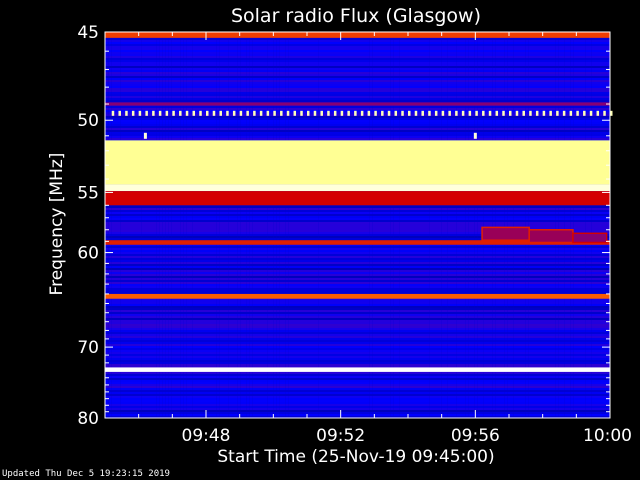 This screenshot has width=640, height=480. Describe the element at coordinates (86, 474) in the screenshot. I see `footer-updated-timestamp: Updated Thu Dec 5 19:23:15 2019` at that location.